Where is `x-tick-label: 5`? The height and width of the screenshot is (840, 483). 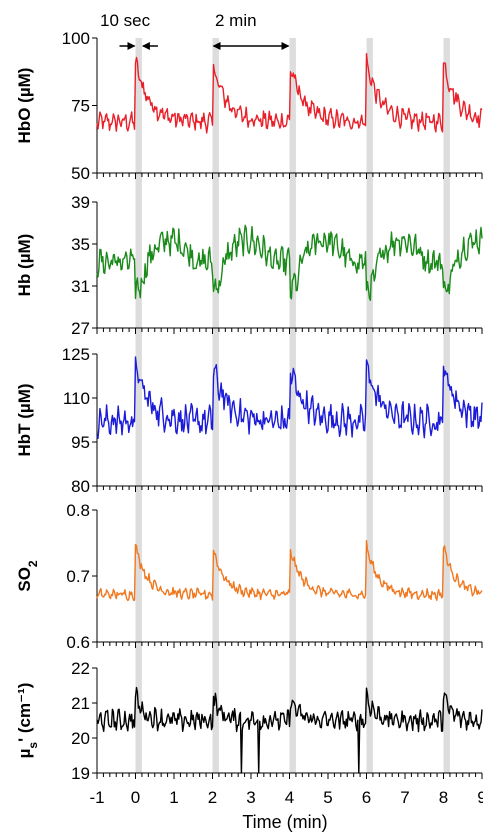
x-tick-label: 5 is located at coordinates (327, 797).